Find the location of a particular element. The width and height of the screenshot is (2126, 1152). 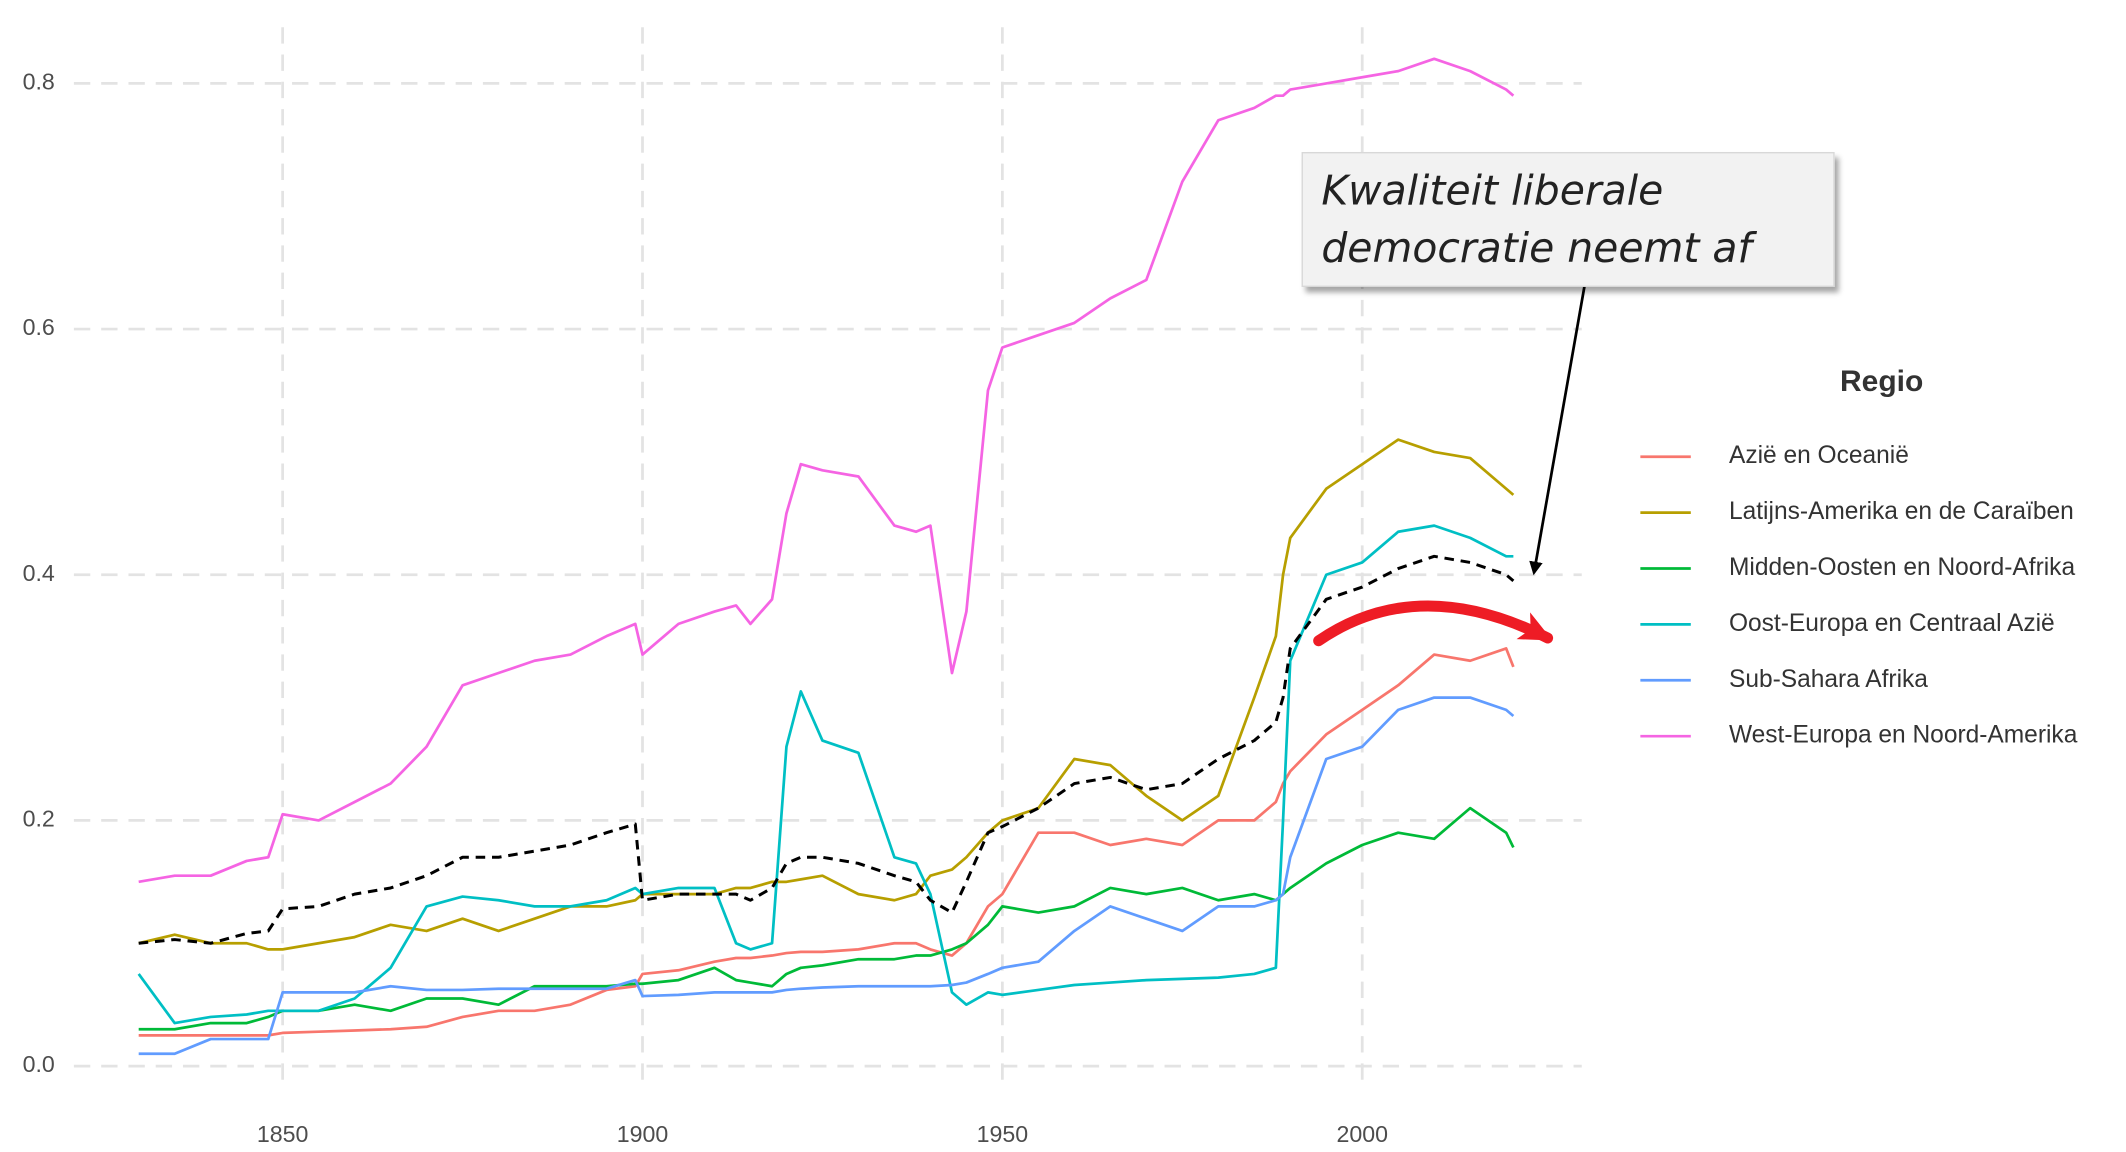

legend-label: Azië en Oceanië is located at coordinates (1819, 455).